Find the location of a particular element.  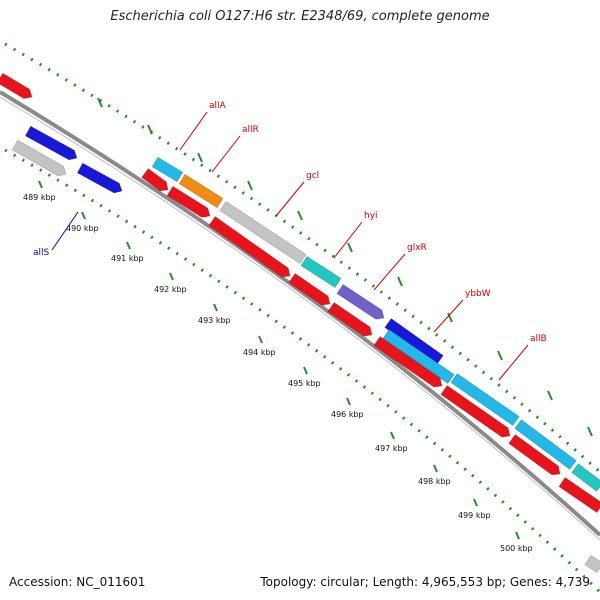

gene-block-orange is located at coordinates (201, 191).